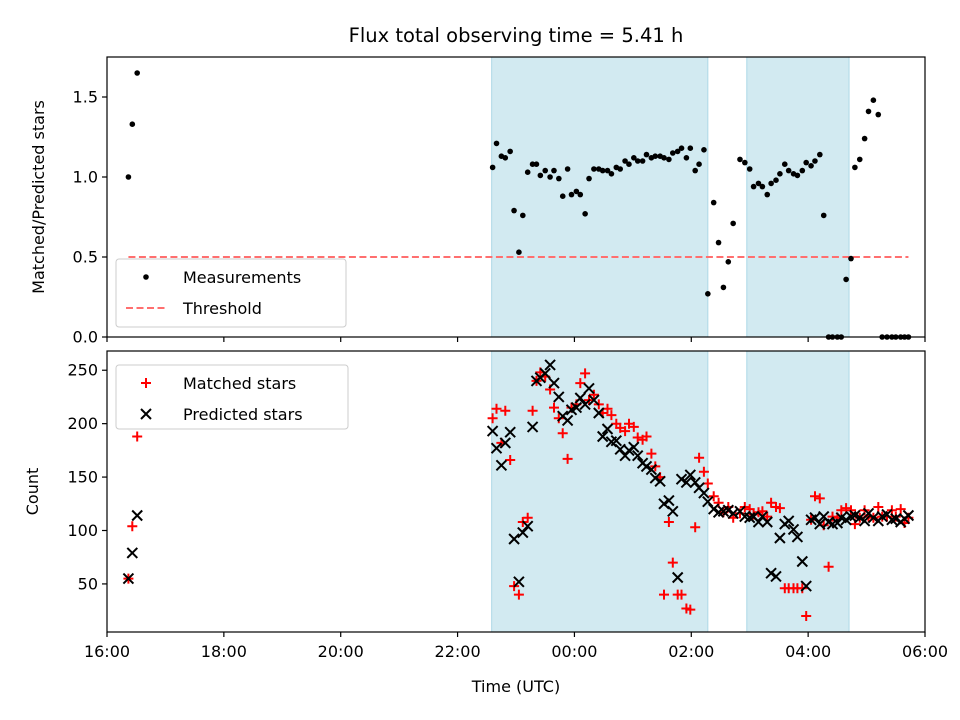 This screenshot has width=960, height=720. Describe the element at coordinates (341, 651) in the screenshot. I see `x-tick-label: 20:00` at that location.